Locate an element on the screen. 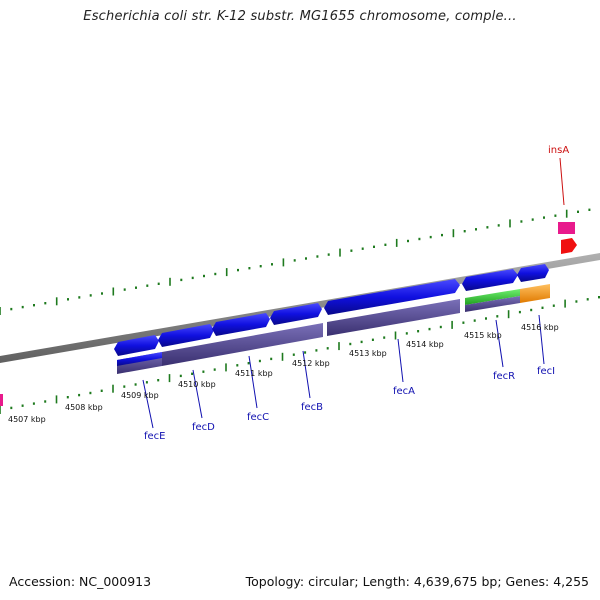  gene-label-fecD: fecD is located at coordinates (203, 427).